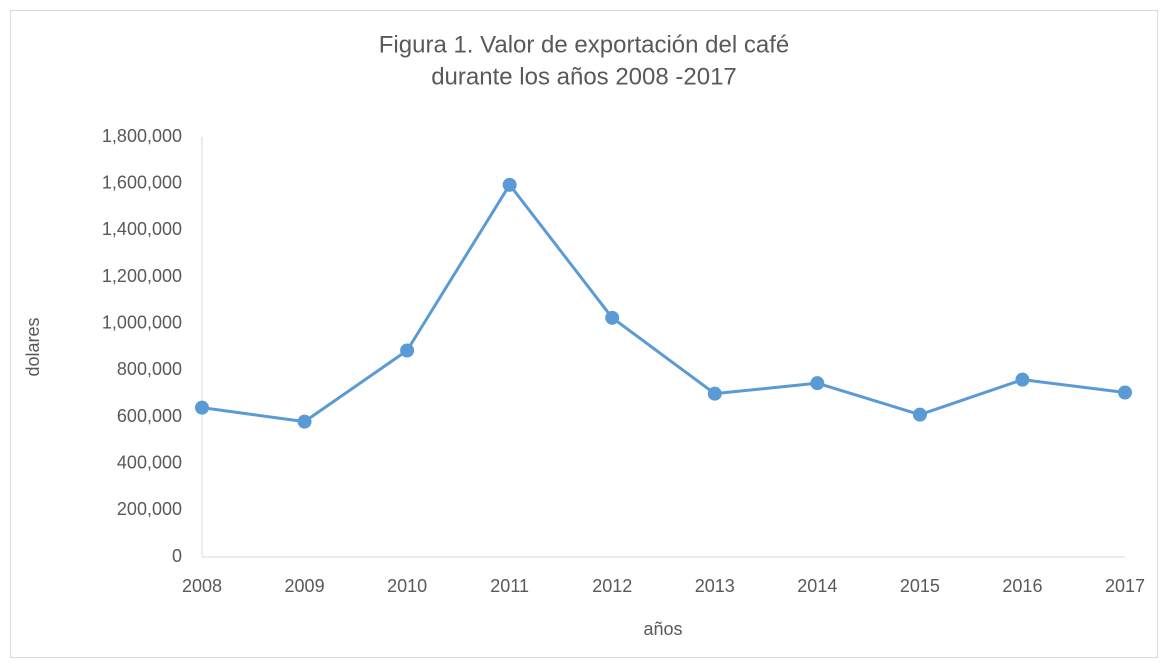  Describe the element at coordinates (715, 586) in the screenshot. I see `x-tick-label: 2013` at that location.